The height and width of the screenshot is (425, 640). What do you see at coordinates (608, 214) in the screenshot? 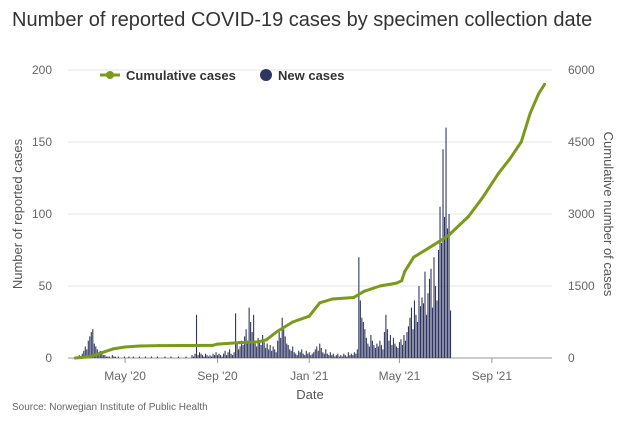
I see `y-axis-right-label: Cumulative number of cases` at bounding box center [608, 214].